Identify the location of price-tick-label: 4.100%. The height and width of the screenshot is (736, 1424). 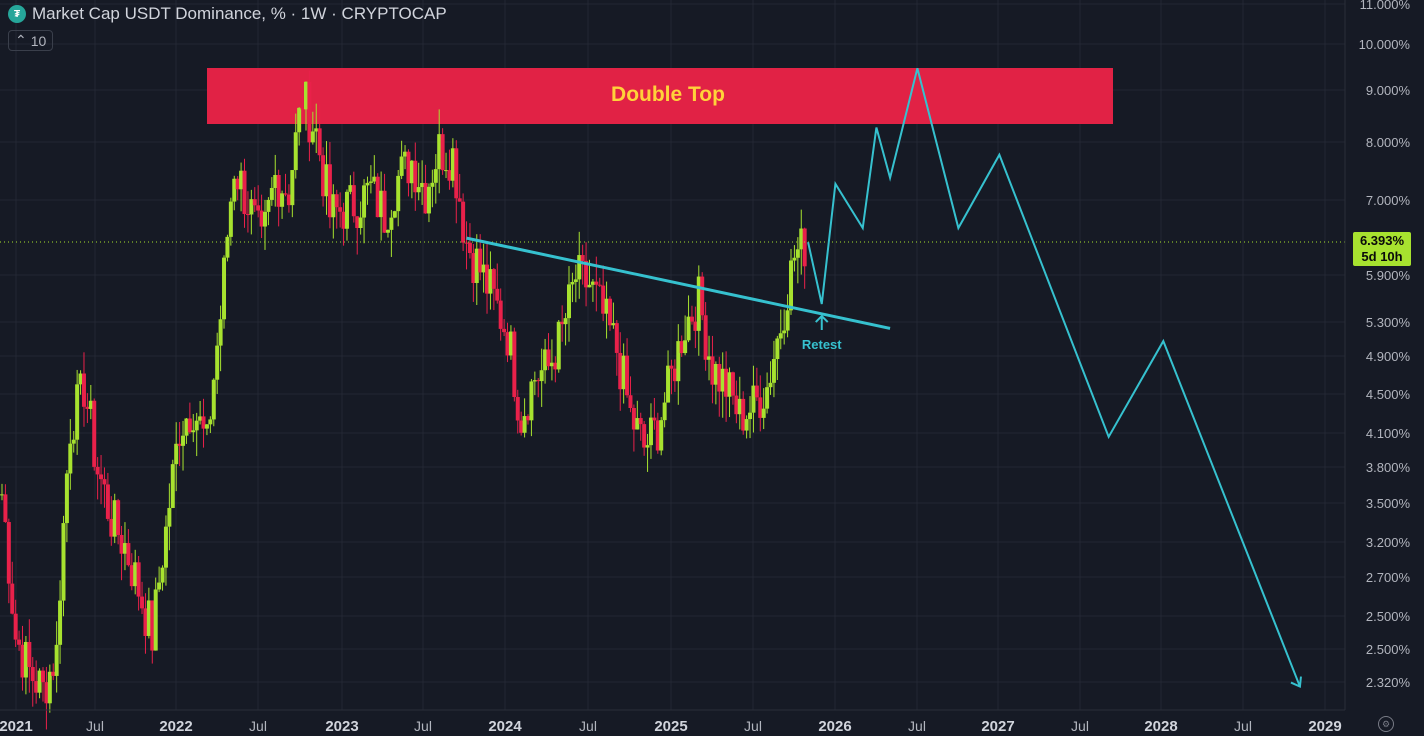
(1388, 433).